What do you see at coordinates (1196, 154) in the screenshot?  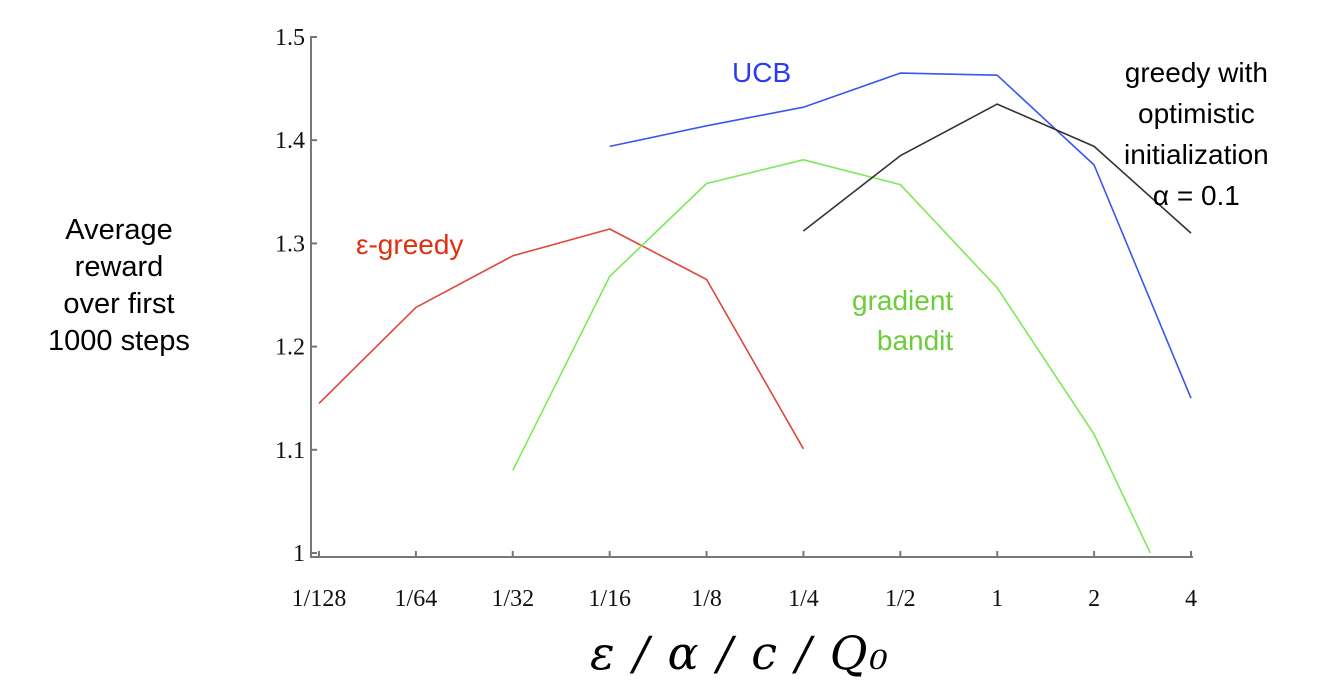 I see `label-line: initialization` at bounding box center [1196, 154].